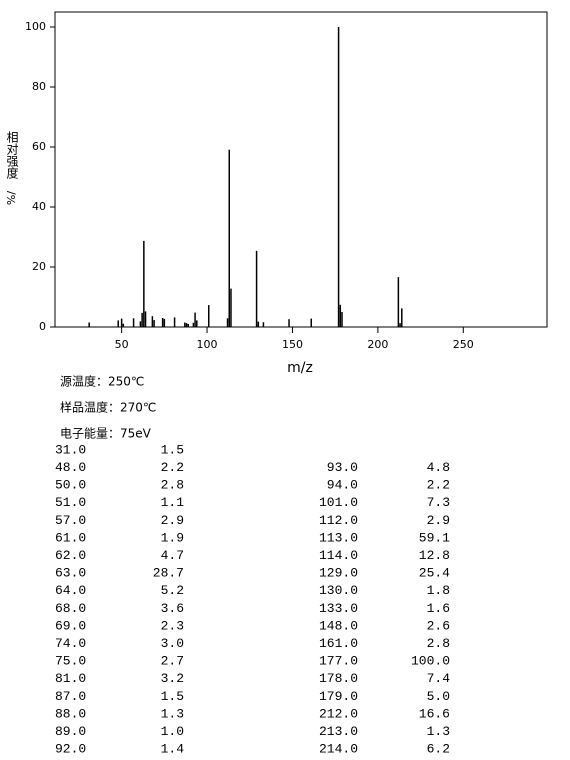 This screenshot has width=570, height=760. Describe the element at coordinates (39, 146) in the screenshot. I see `y-tick-label: 60` at that location.